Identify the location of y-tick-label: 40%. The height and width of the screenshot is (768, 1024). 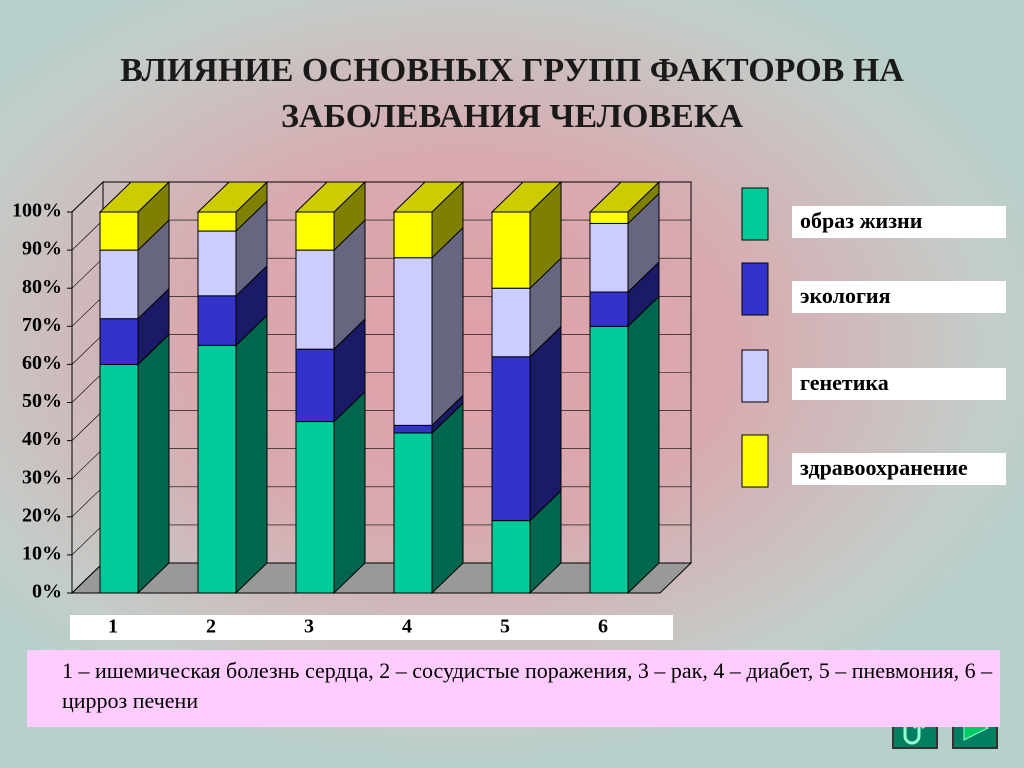
(42, 439).